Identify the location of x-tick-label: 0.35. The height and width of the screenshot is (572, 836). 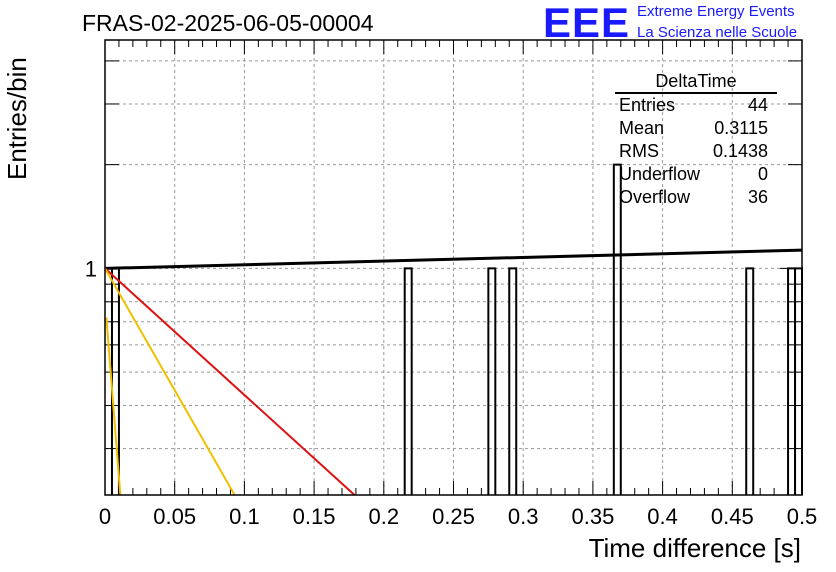
(592, 516).